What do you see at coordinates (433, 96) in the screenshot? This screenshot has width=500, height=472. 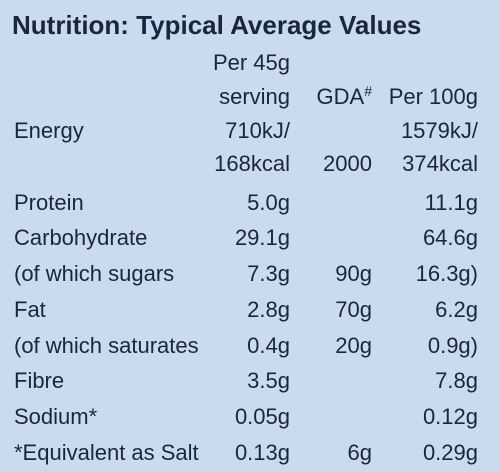 I see `column-header: Per 100g` at bounding box center [433, 96].